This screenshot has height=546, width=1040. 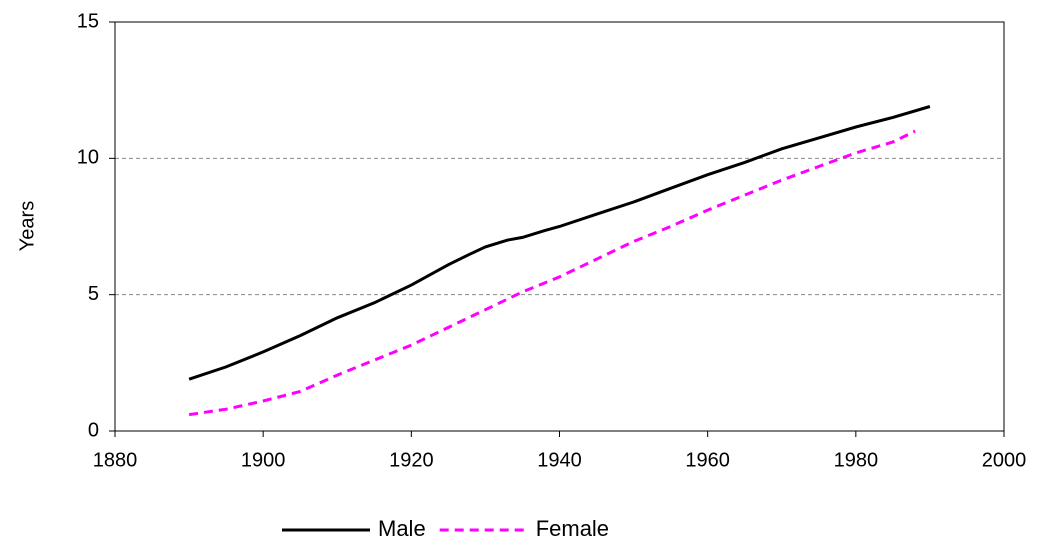 What do you see at coordinates (856, 460) in the screenshot?
I see `x-tick-label: 1980` at bounding box center [856, 460].